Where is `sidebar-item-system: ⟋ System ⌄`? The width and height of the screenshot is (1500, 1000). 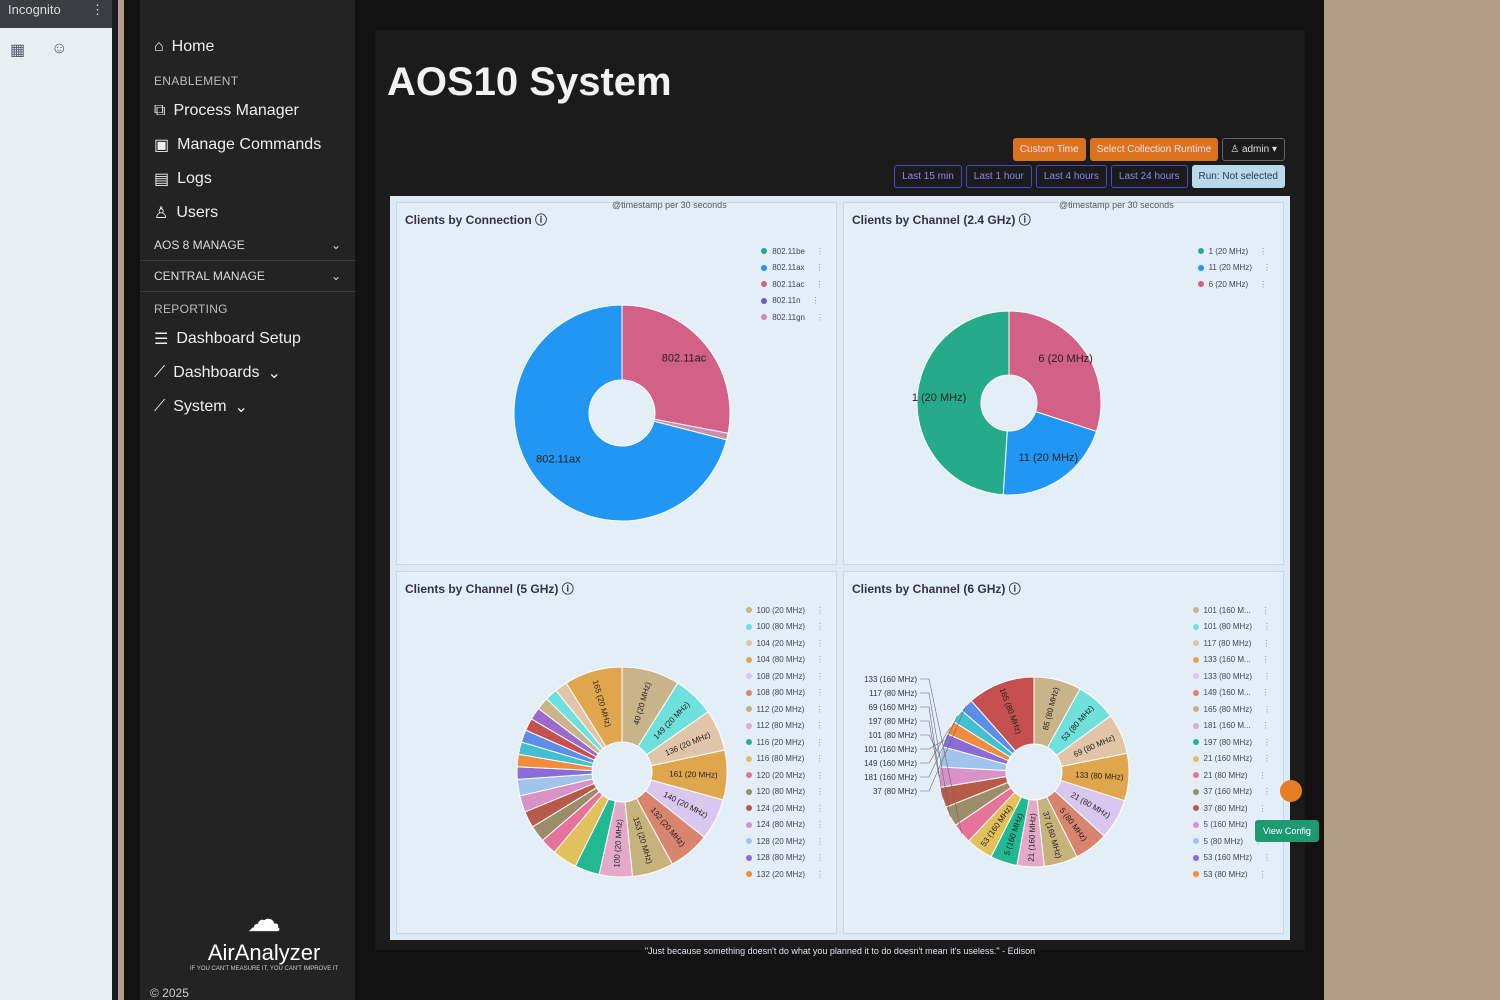 sidebar-item-system: ⟋ System ⌄ is located at coordinates (247, 407).